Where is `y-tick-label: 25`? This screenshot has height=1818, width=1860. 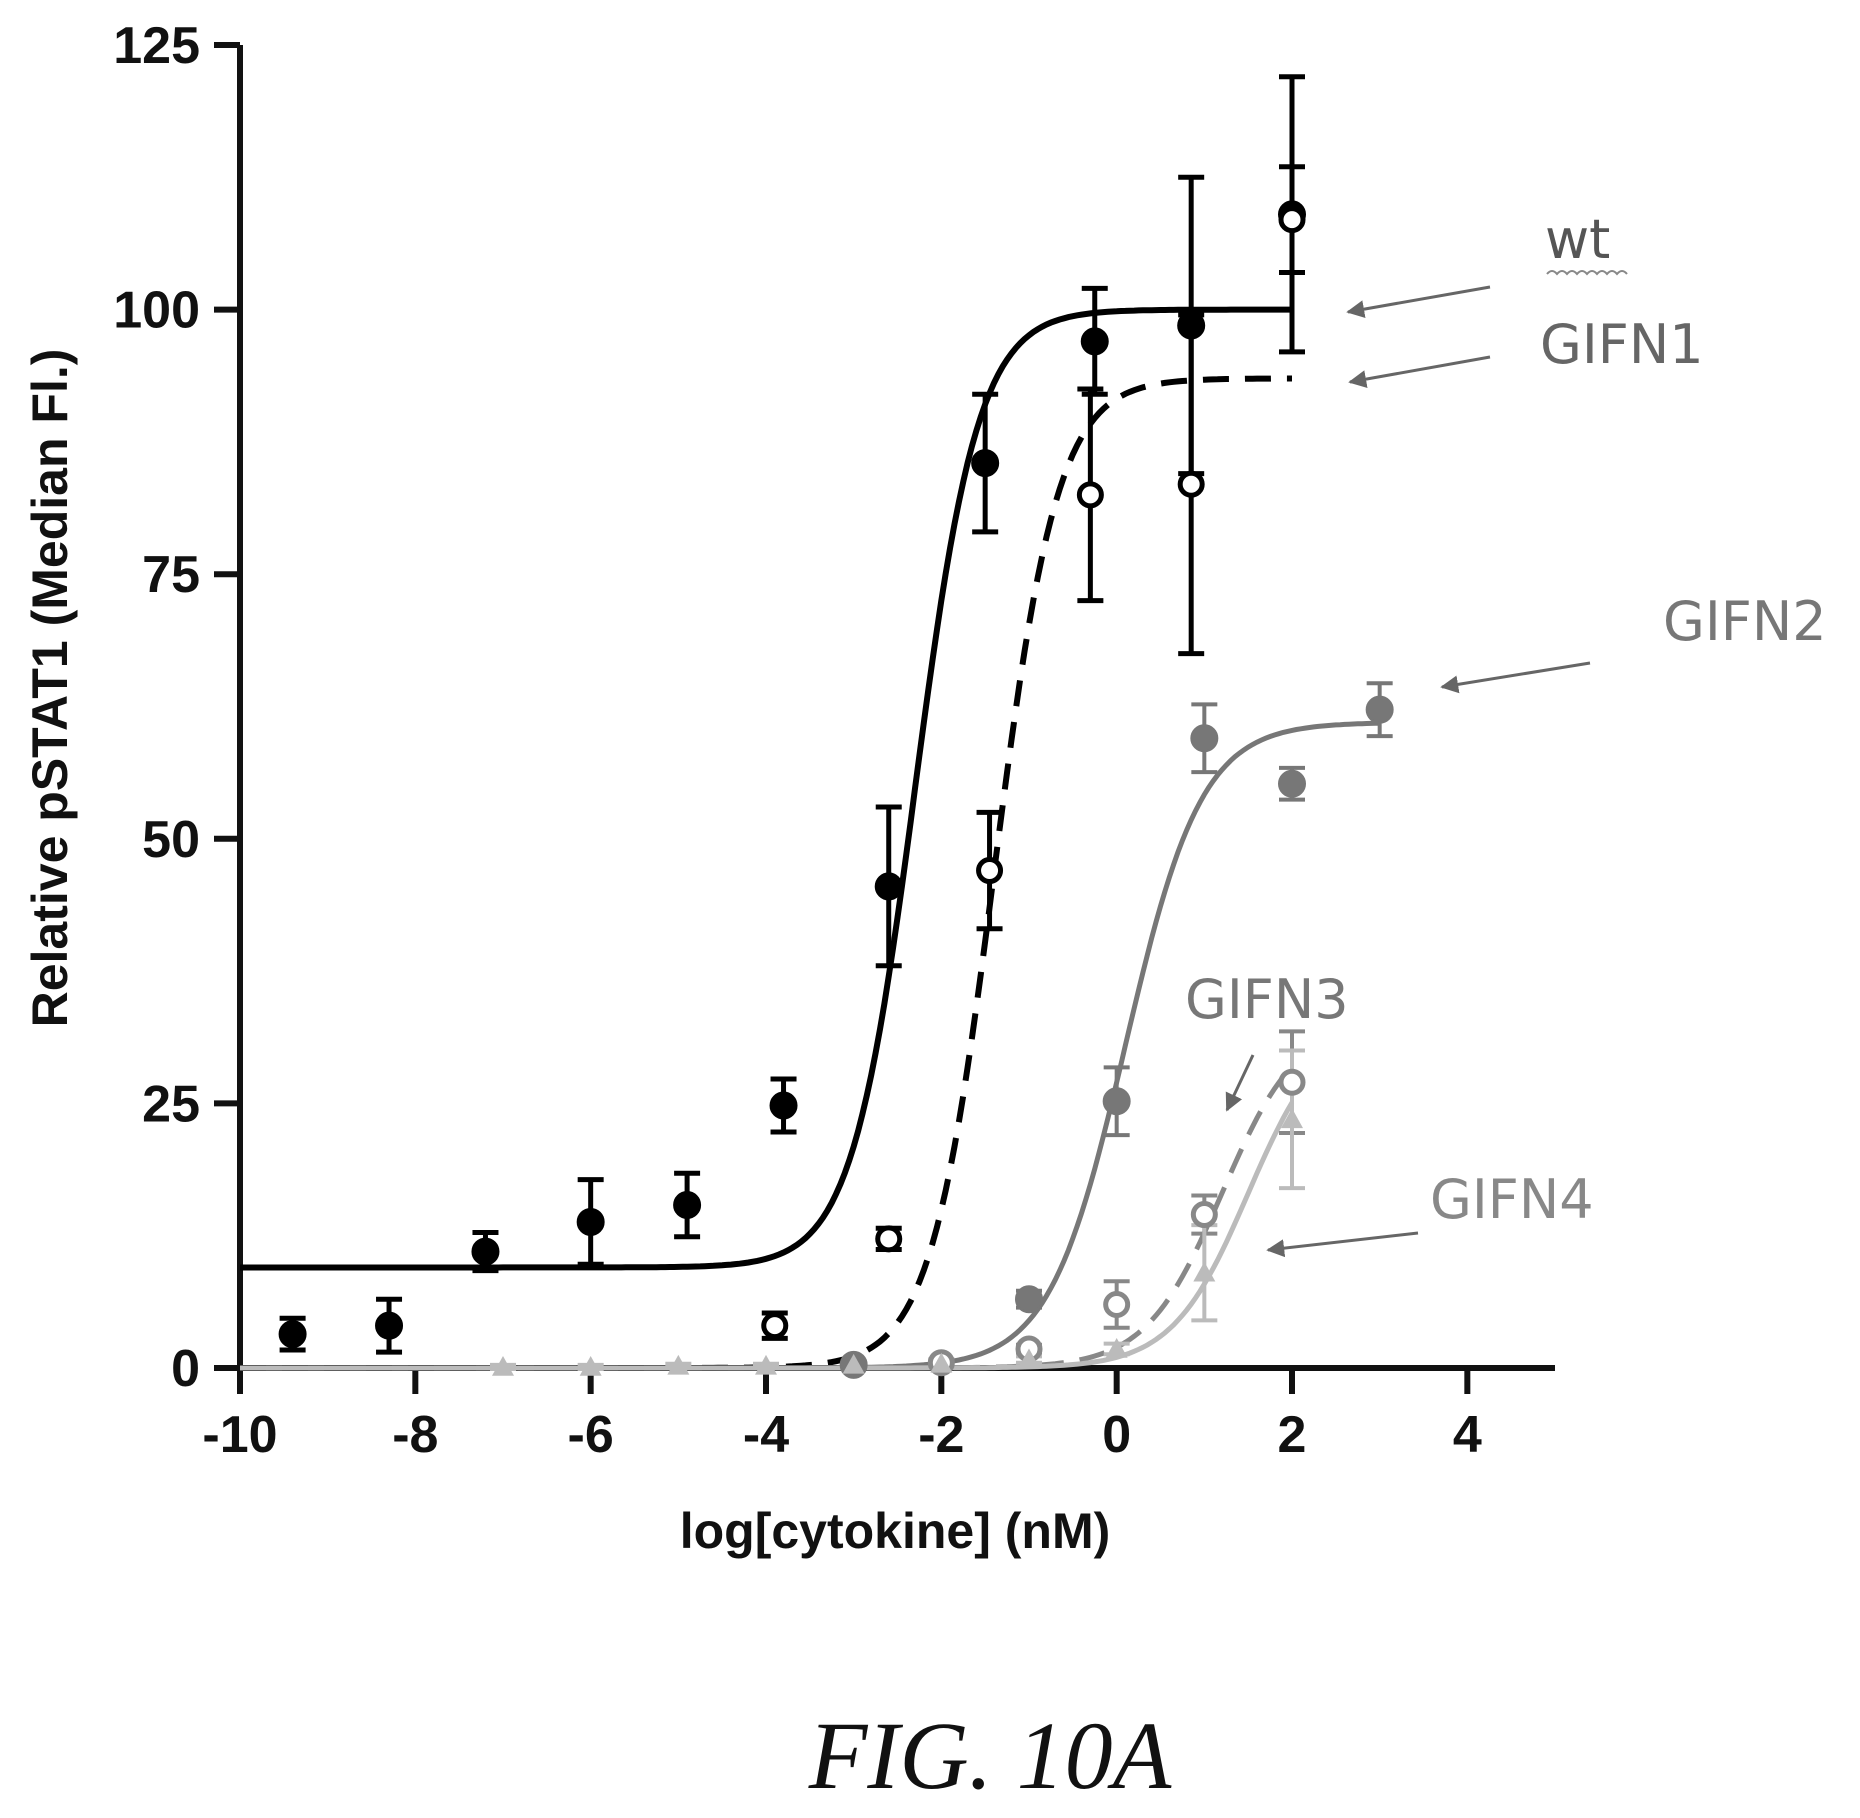
y-tick-label: 25 is located at coordinates (171, 1104).